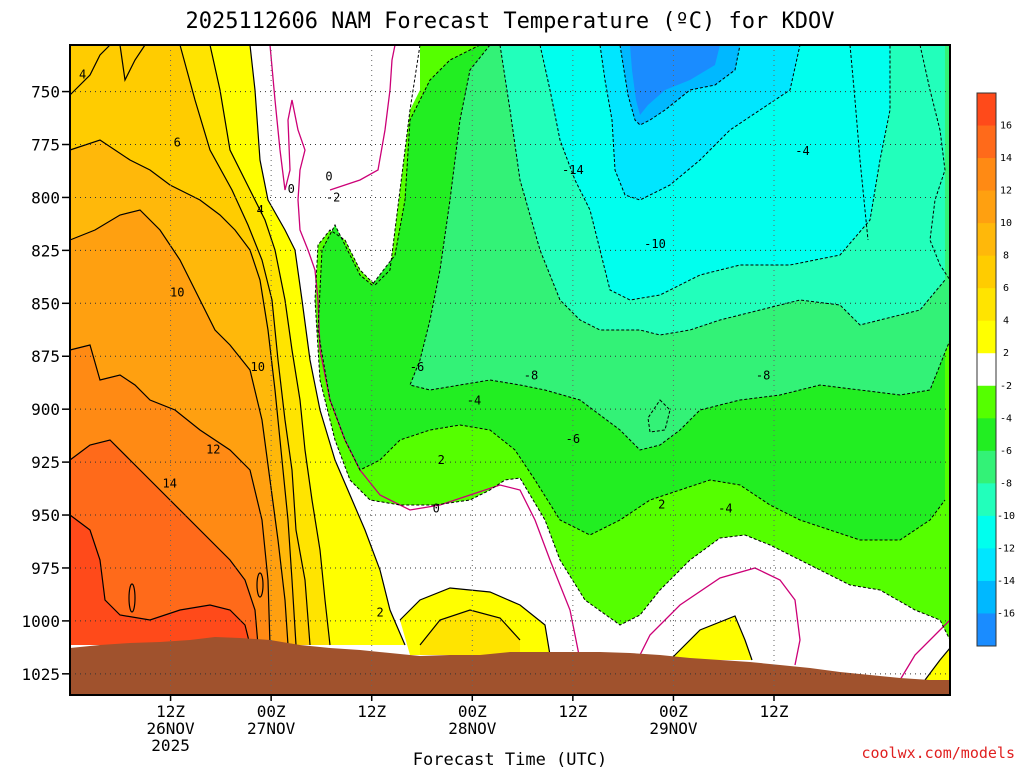  What do you see at coordinates (1006, 418) in the screenshot?
I see `colorbar-label: -4` at bounding box center [1006, 418].